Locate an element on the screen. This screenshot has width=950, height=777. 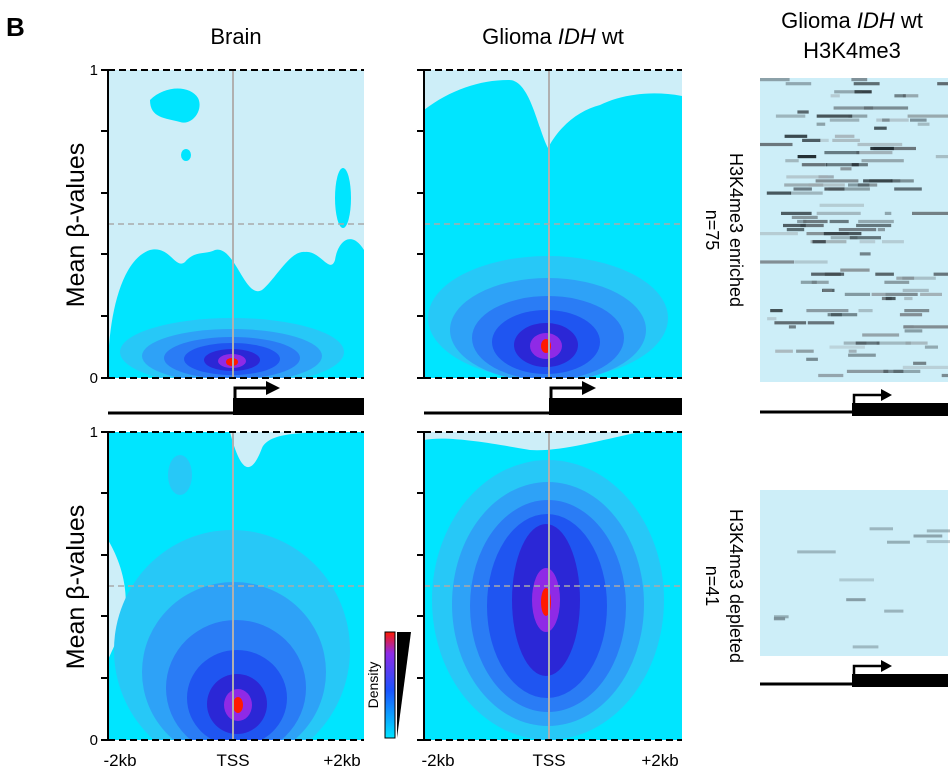
heatmap-rows is located at coordinates (854, 228).